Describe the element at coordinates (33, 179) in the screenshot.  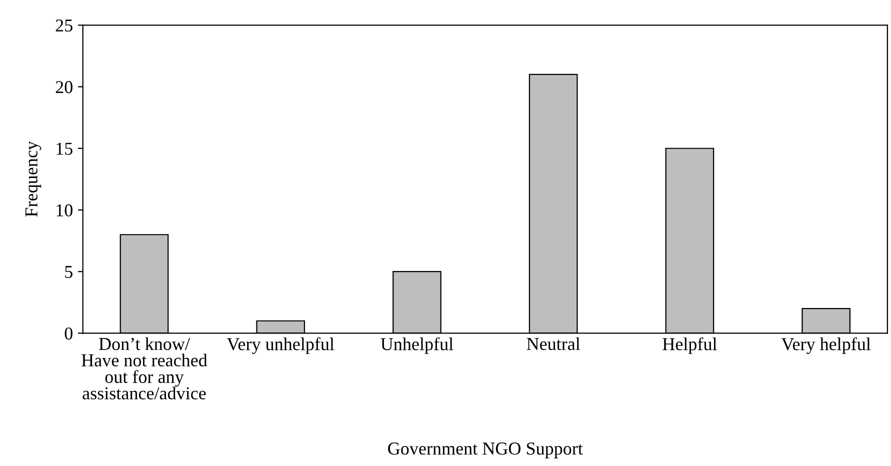
I see `y-axis-title: Frequency` at that location.